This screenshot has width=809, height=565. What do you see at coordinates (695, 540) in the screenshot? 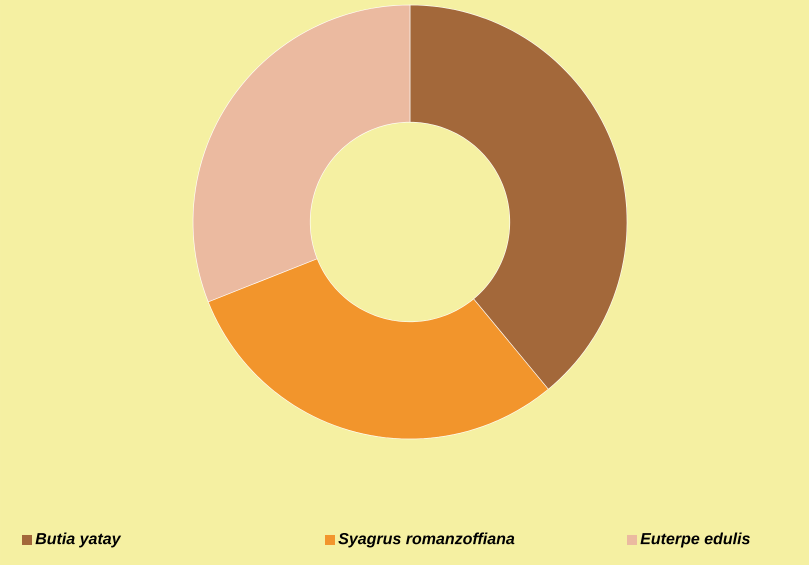
I see `legend-label: Euterpe edulis` at bounding box center [695, 540].